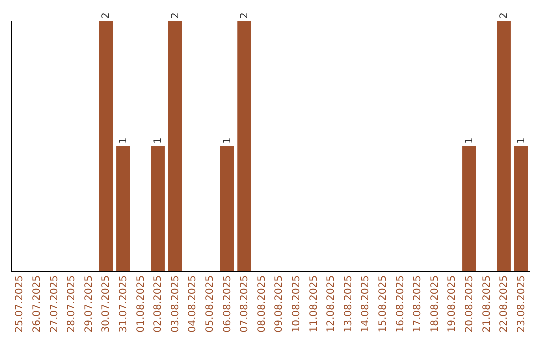  I want to click on x-tick-label: 16.08.2025, so click(400, 304).